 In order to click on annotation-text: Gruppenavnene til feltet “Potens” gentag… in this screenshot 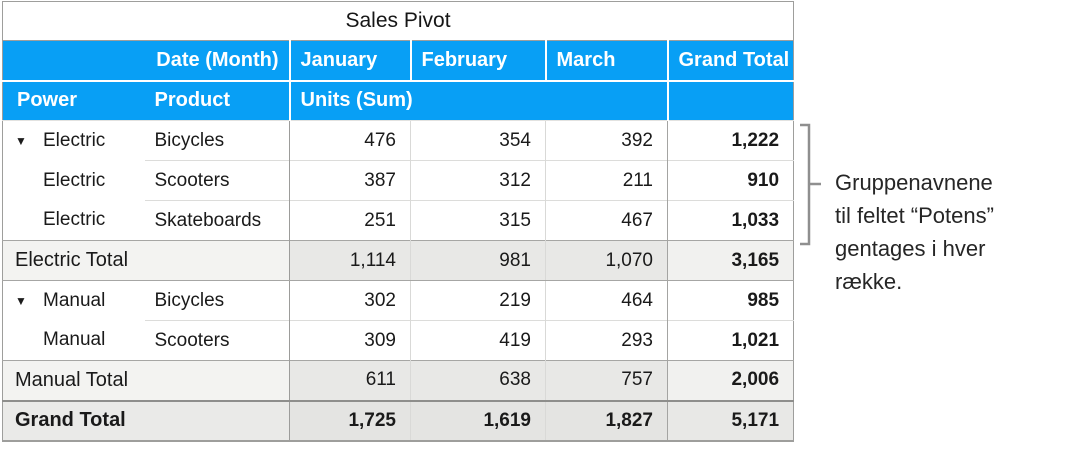, I will do `click(955, 232)`.